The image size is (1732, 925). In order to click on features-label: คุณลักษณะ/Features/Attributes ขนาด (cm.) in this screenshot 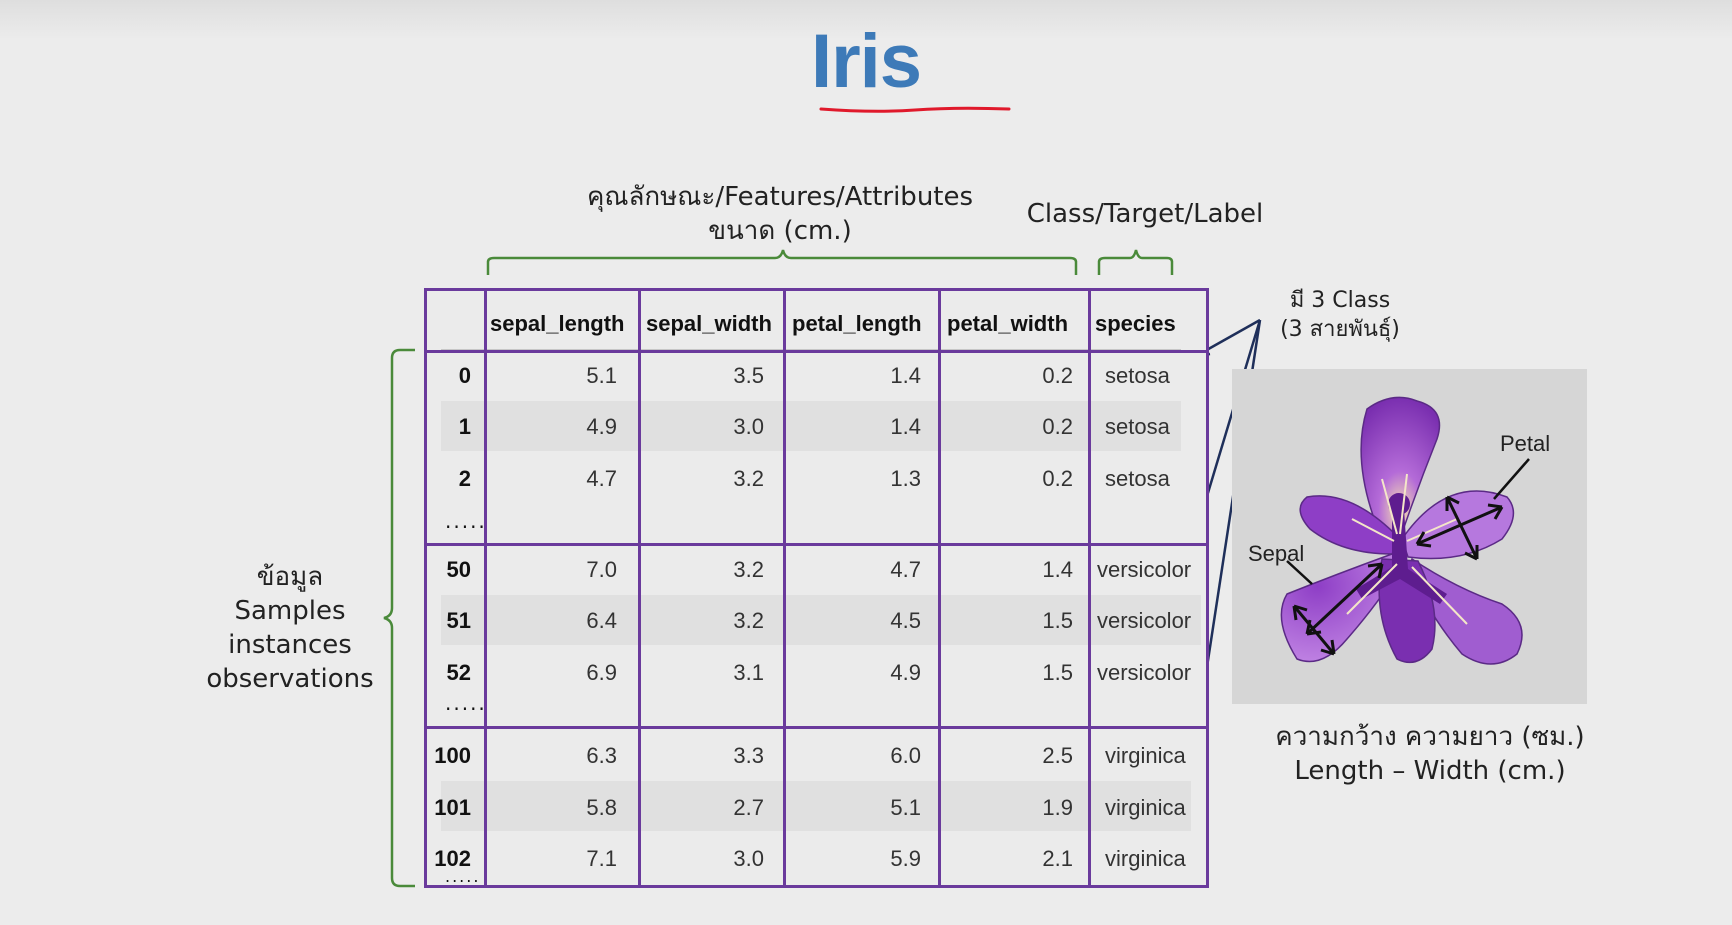, I will do `click(780, 214)`.